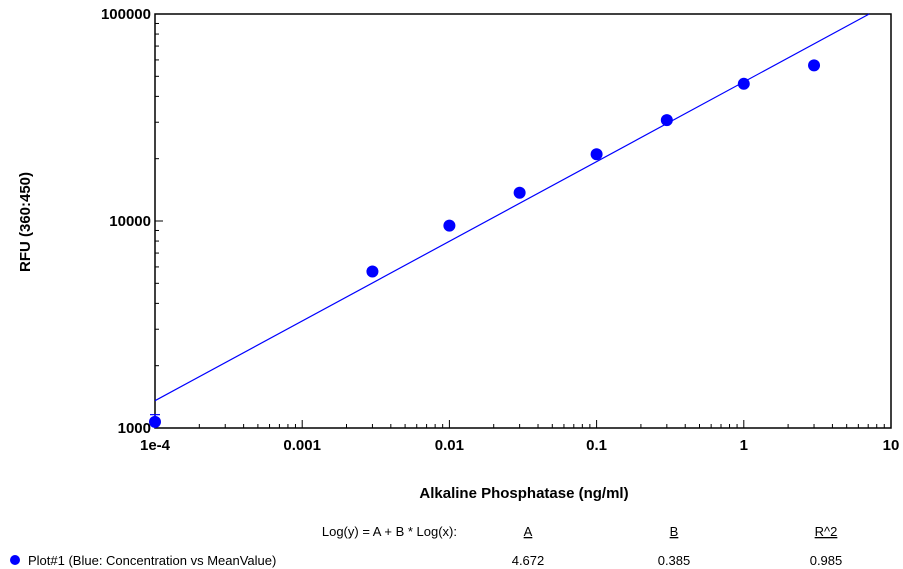 The image size is (903, 569). What do you see at coordinates (25, 222) in the screenshot?
I see `y-axis-title: RFU (360:450)` at bounding box center [25, 222].